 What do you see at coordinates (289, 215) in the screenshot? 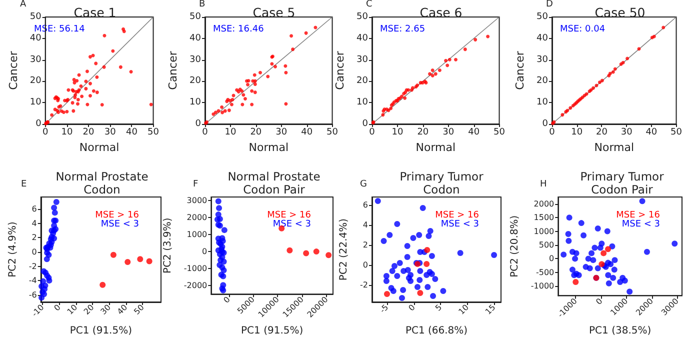
I see `series-label: MSE > 16` at bounding box center [289, 215].